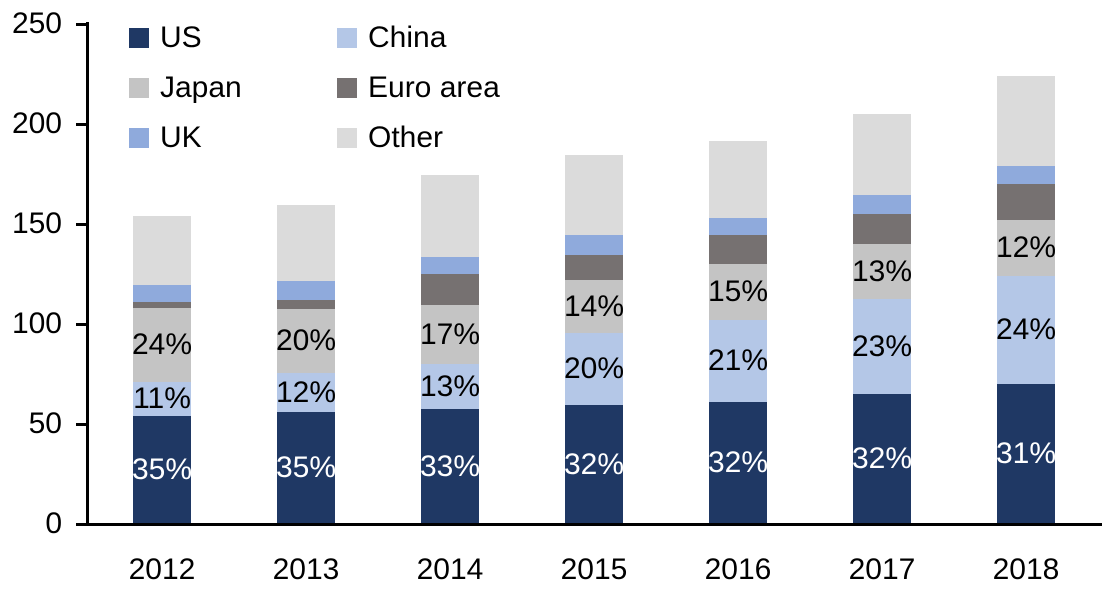 The image size is (1102, 598). I want to click on bar-segment-japan-2016, so click(738, 292).